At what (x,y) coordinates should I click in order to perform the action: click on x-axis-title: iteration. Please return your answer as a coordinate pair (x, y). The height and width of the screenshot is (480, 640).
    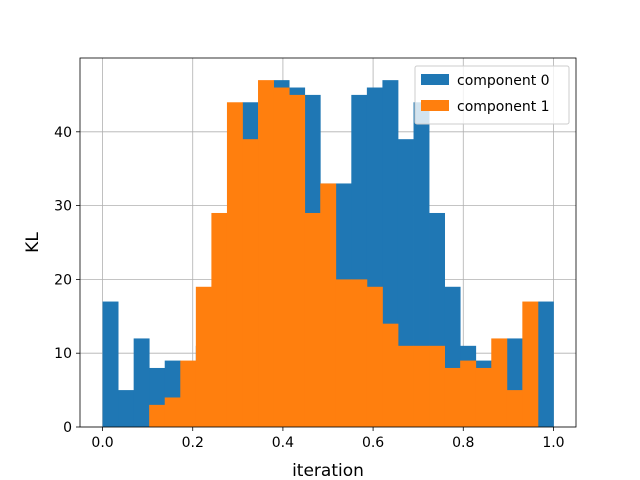
    Looking at the image, I should click on (328, 470).